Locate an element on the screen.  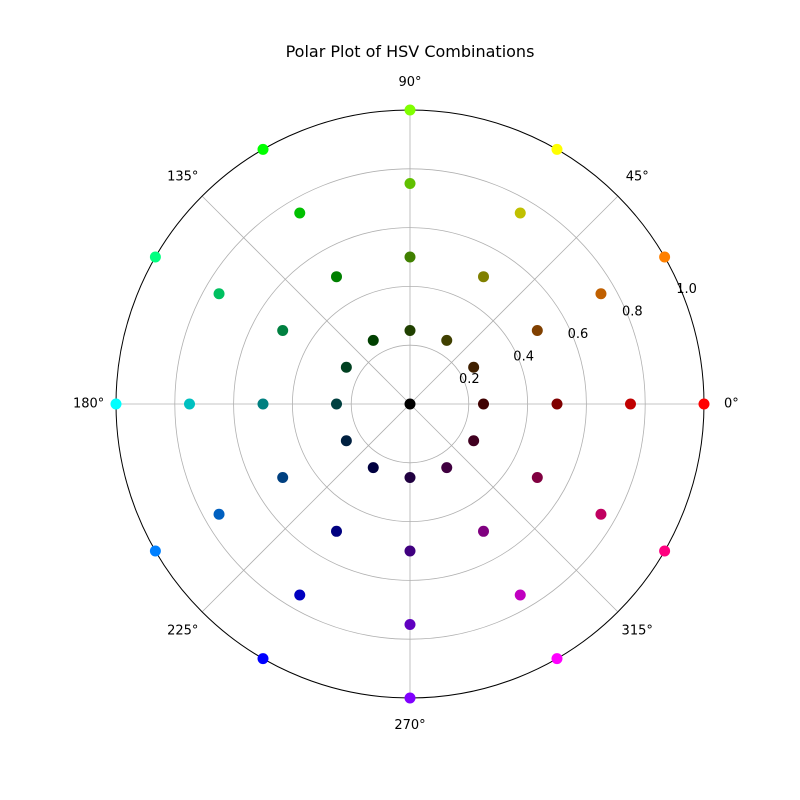
theta-tick-label: 225° is located at coordinates (182, 631).